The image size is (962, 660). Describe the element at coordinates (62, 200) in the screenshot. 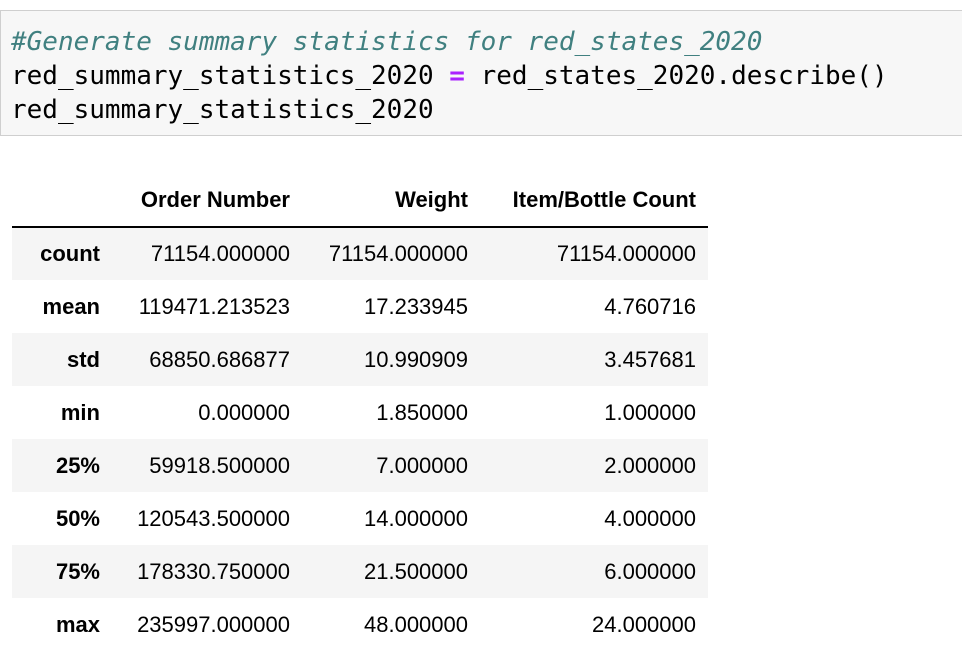

I see `index-header` at that location.